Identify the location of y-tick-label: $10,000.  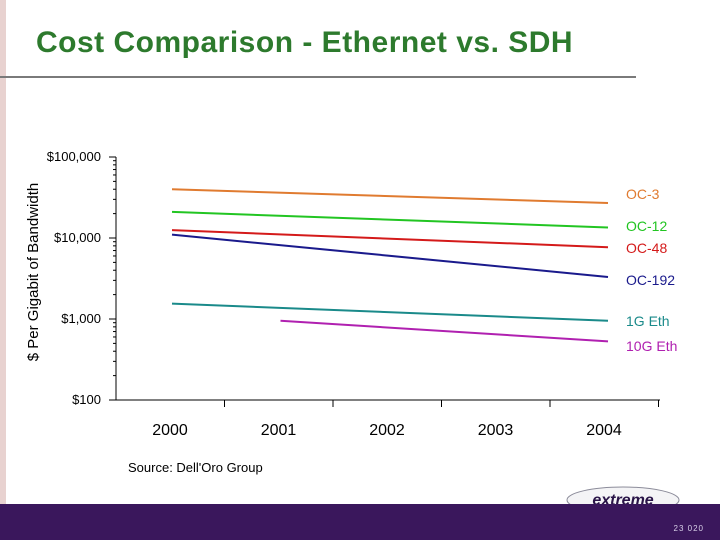
(77, 237).